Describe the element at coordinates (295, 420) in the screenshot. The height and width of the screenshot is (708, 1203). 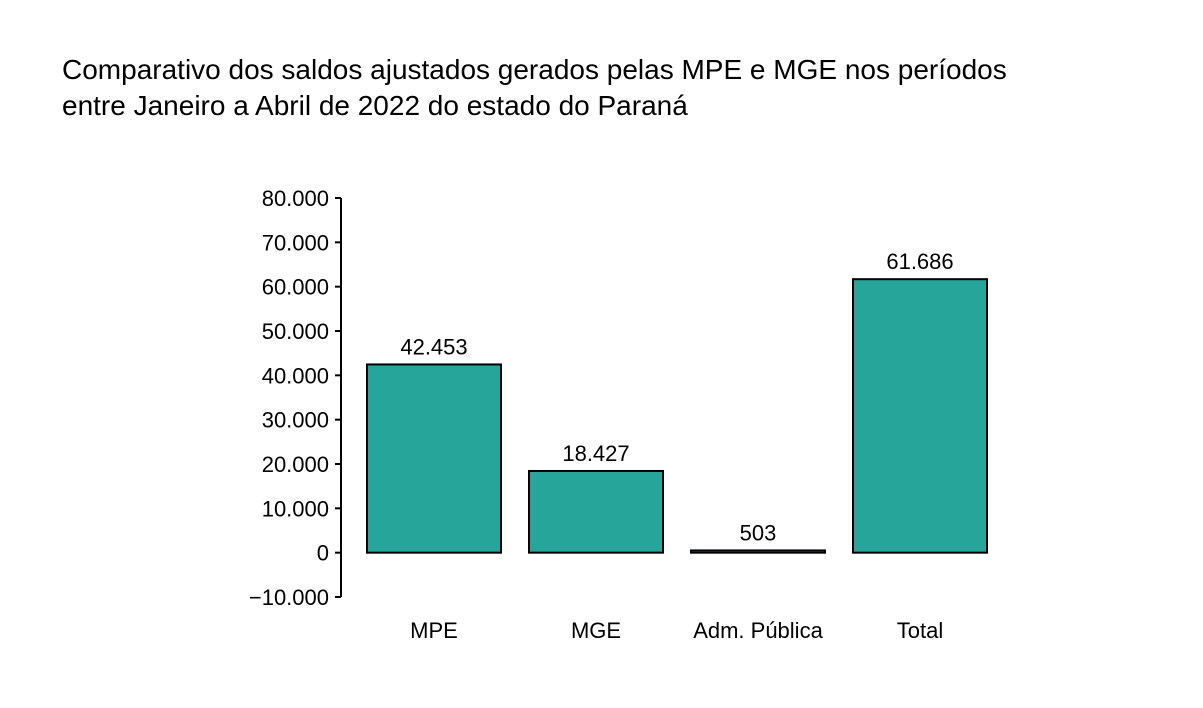
I see `y-tick-label: 30.000` at that location.